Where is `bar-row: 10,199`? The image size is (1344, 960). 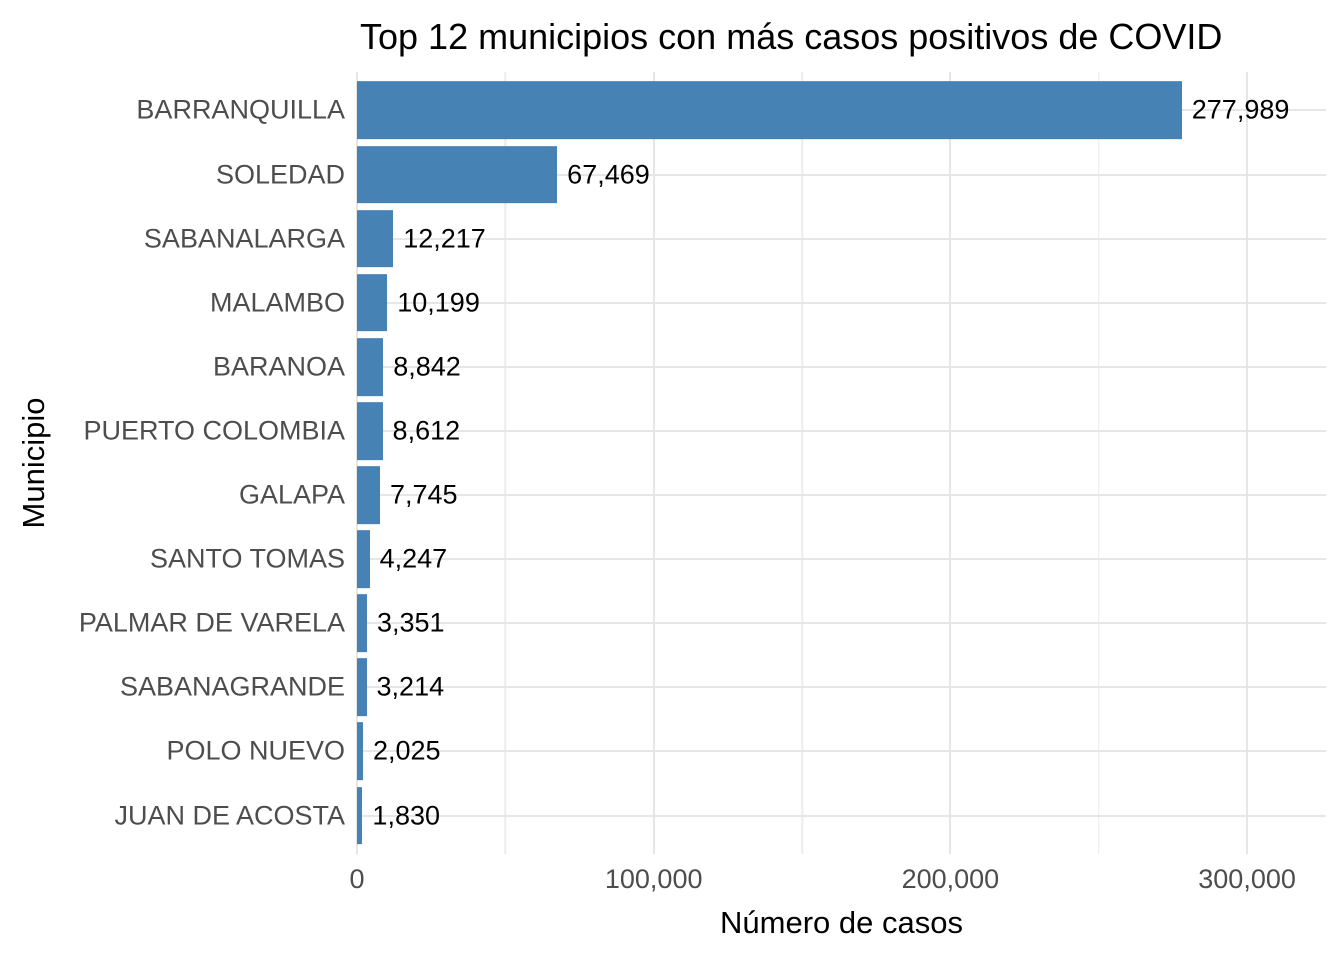 bar-row: 10,199 is located at coordinates (841, 303).